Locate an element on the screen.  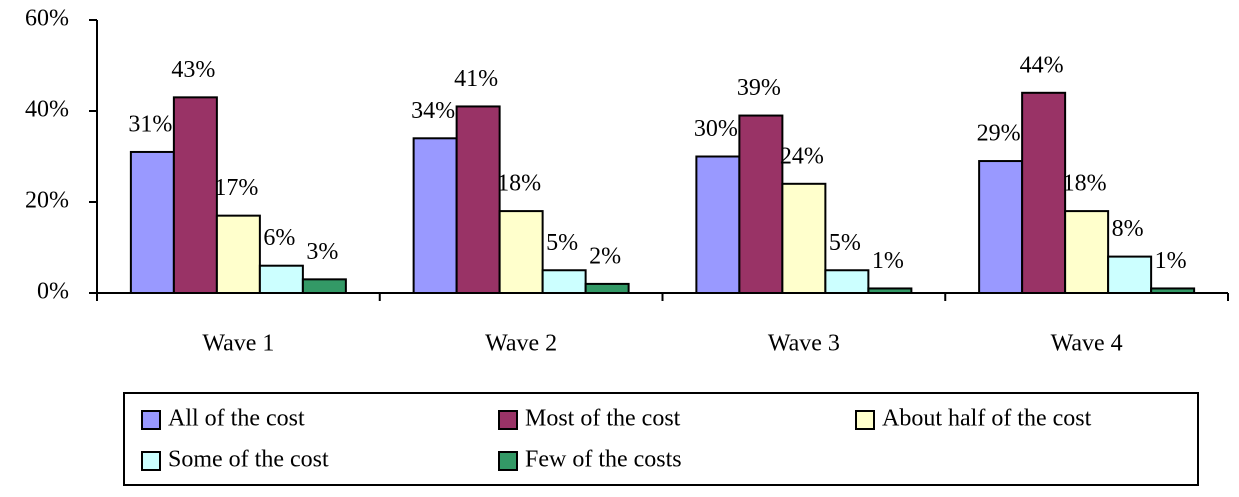
x-tick-label: Wave 4 is located at coordinates (1087, 344).